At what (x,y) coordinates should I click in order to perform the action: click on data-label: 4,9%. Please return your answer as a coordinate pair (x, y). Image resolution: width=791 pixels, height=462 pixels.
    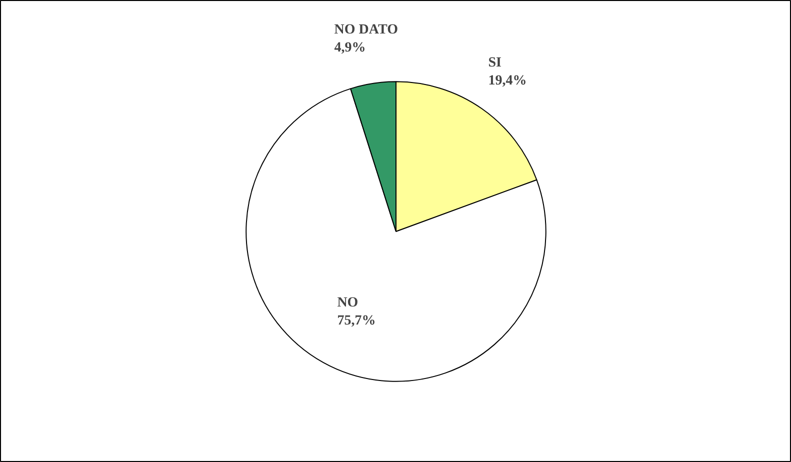
    Looking at the image, I should click on (350, 48).